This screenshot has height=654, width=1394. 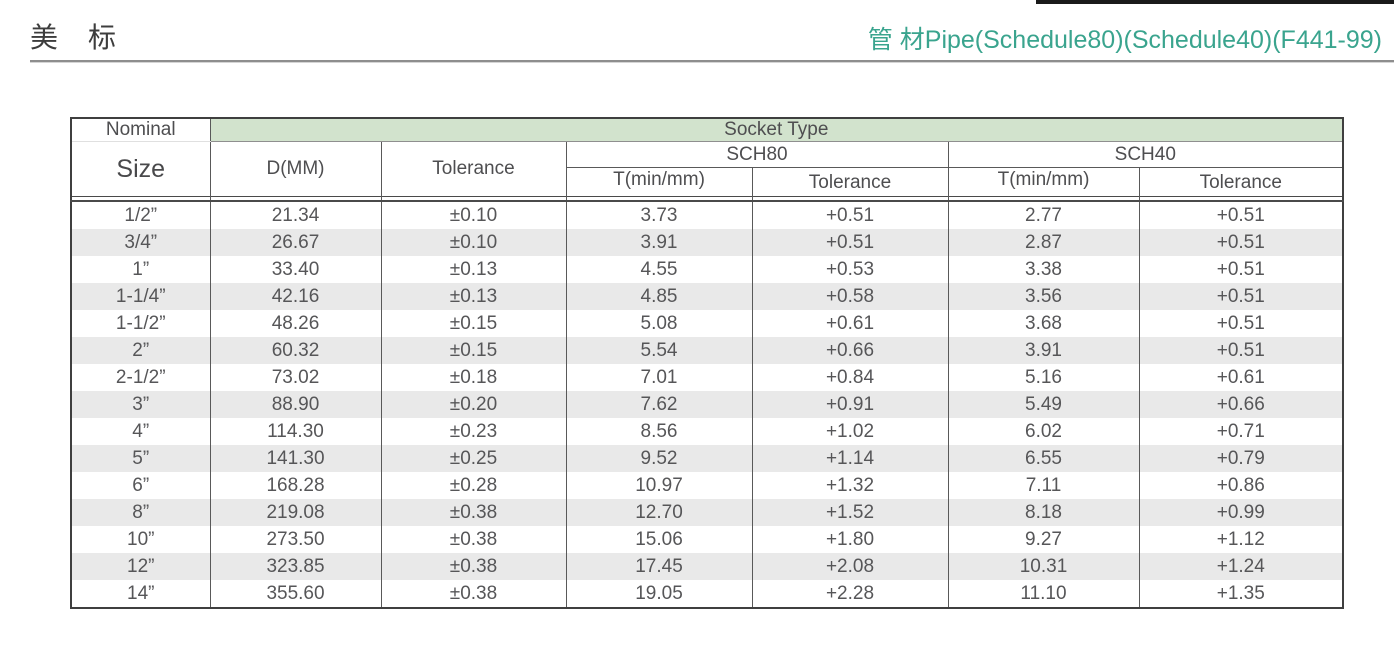 What do you see at coordinates (140, 512) in the screenshot?
I see `cell: 8”` at bounding box center [140, 512].